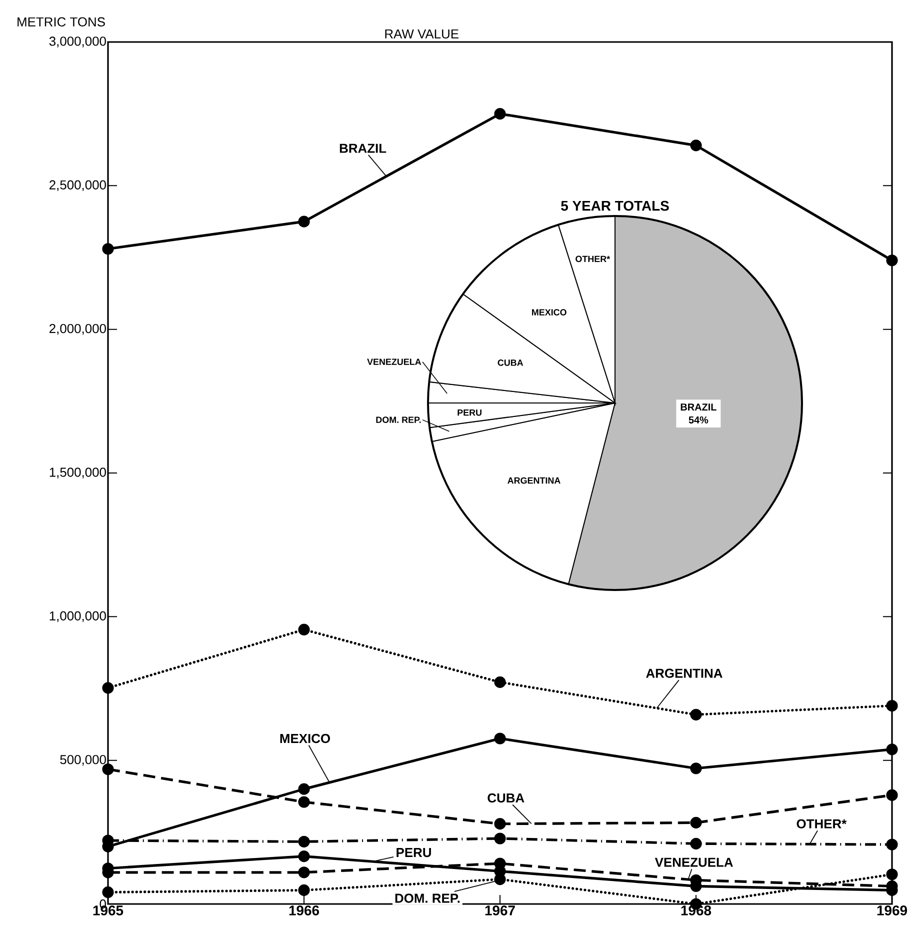 The width and height of the screenshot is (922, 939). What do you see at coordinates (470, 412) in the screenshot?
I see `slice-label: PERU` at bounding box center [470, 412].